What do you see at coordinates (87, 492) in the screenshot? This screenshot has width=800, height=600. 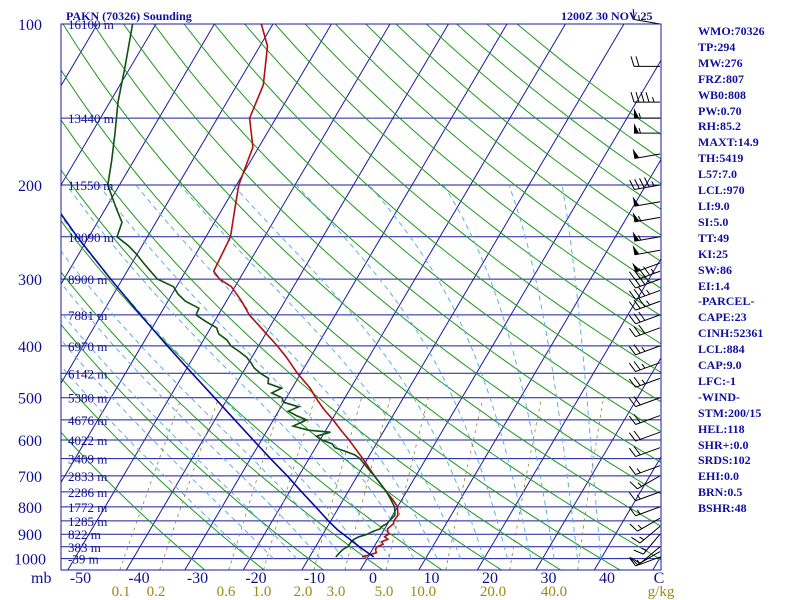 I see `height-label: 2286 m` at bounding box center [87, 492].